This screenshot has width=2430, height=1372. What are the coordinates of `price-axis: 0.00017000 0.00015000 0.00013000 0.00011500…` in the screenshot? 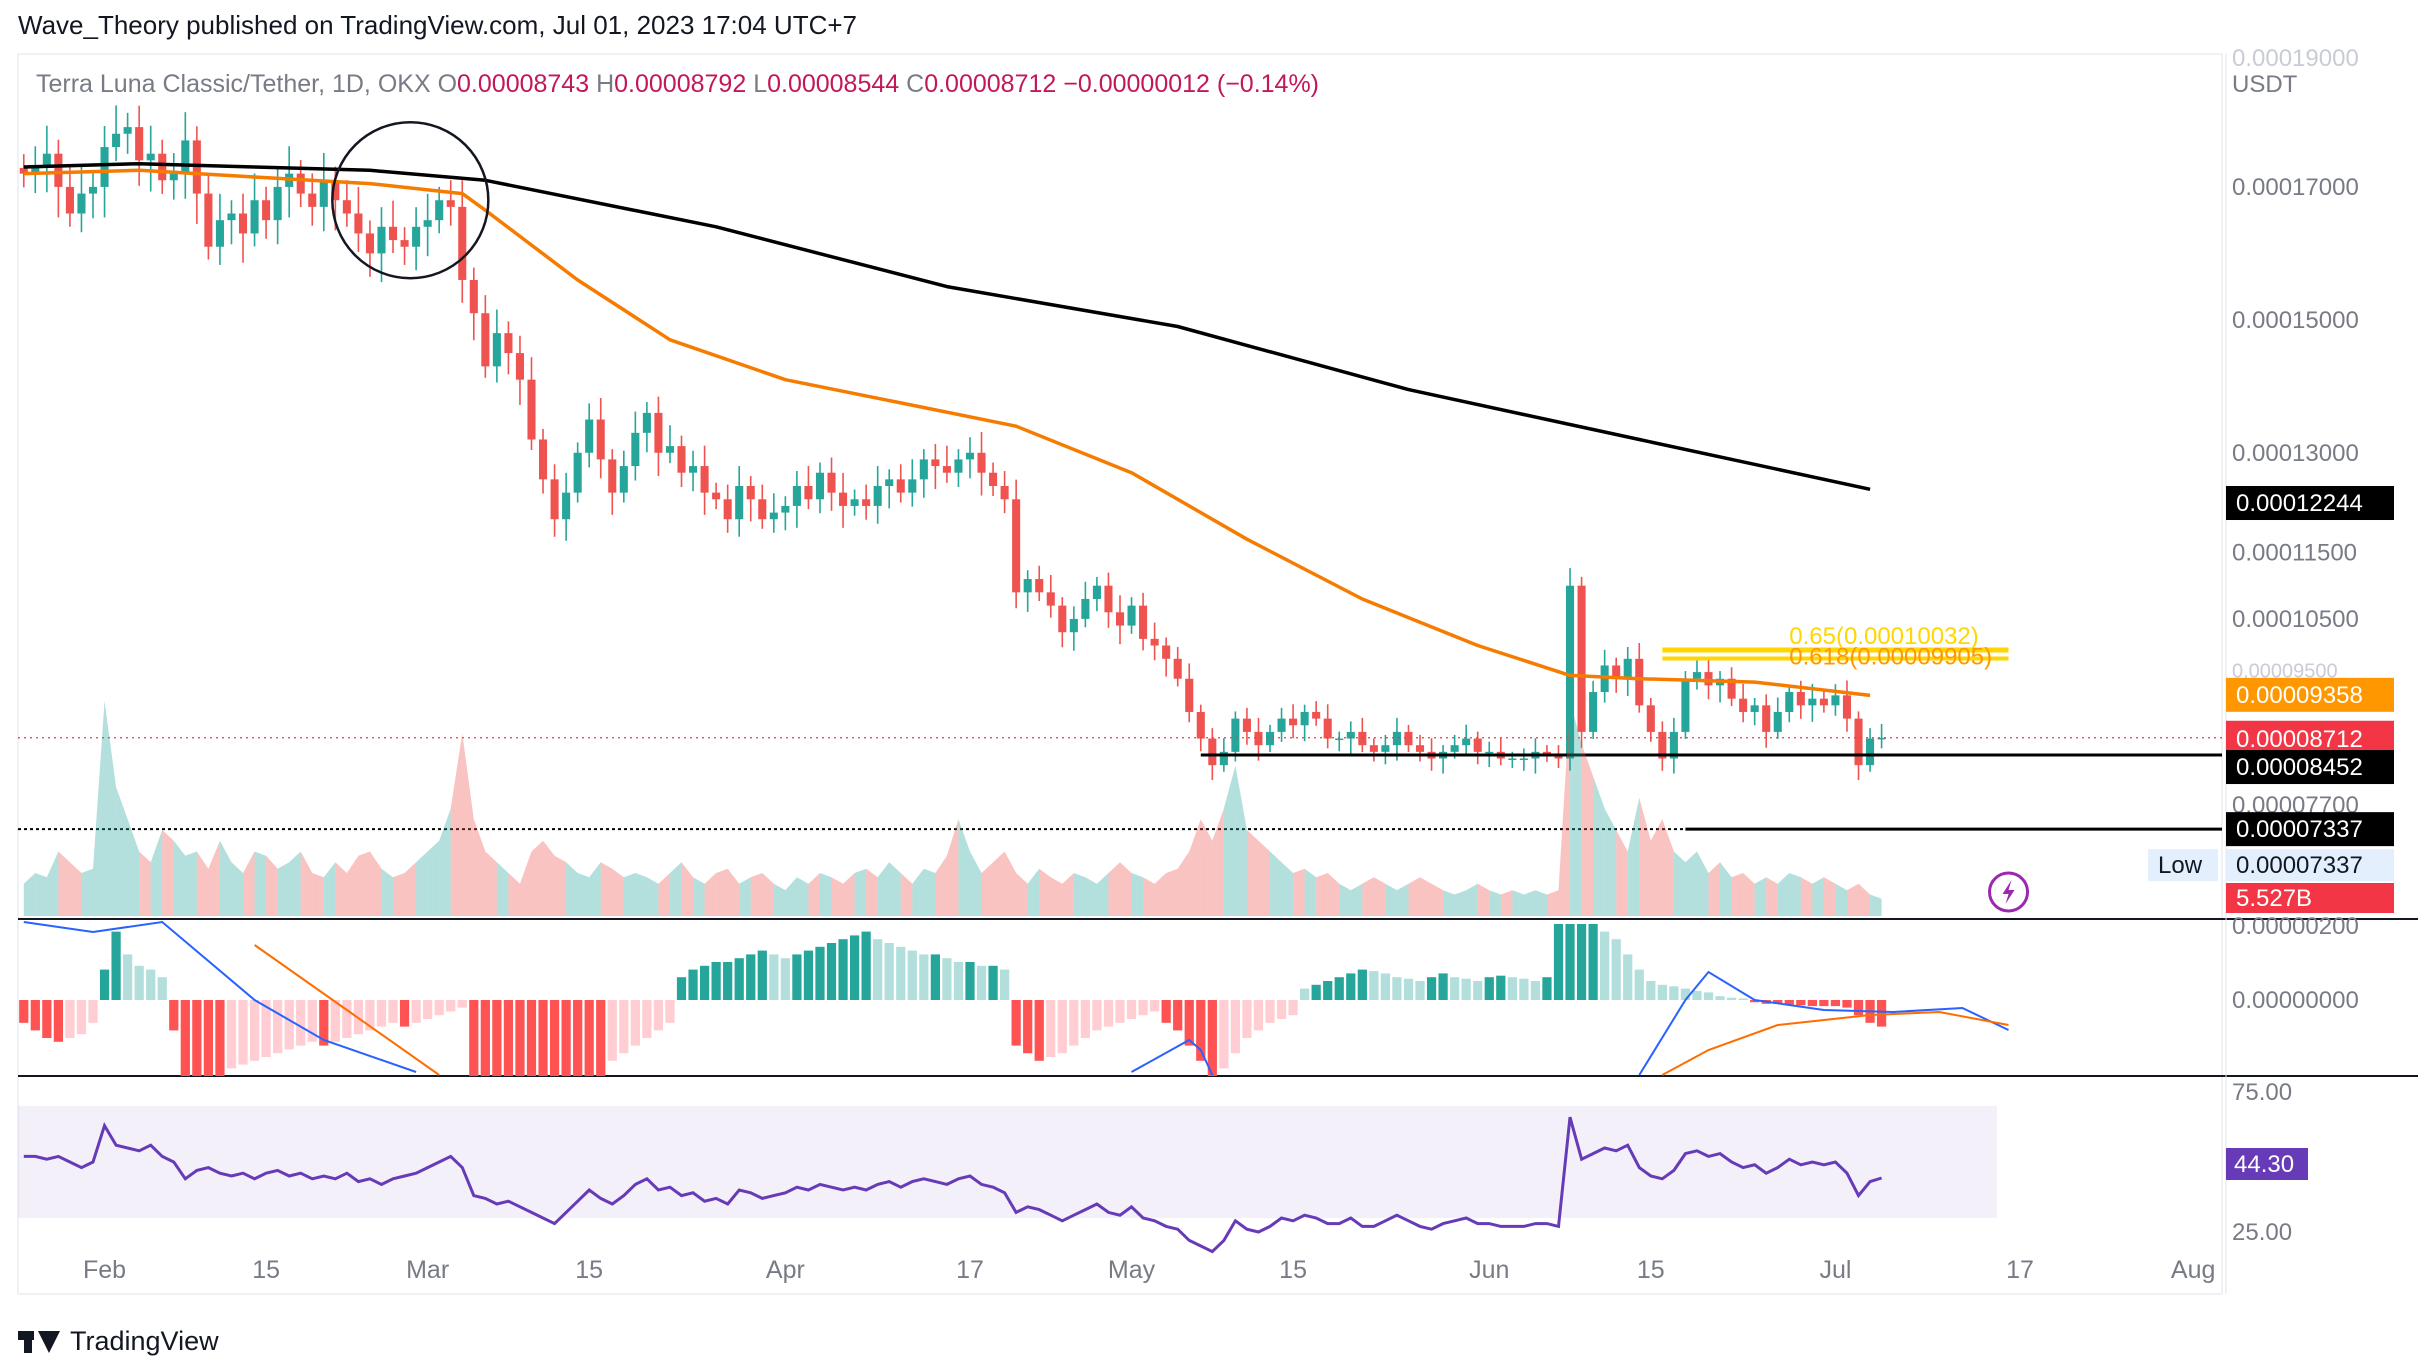 It's located at (2271, 645).